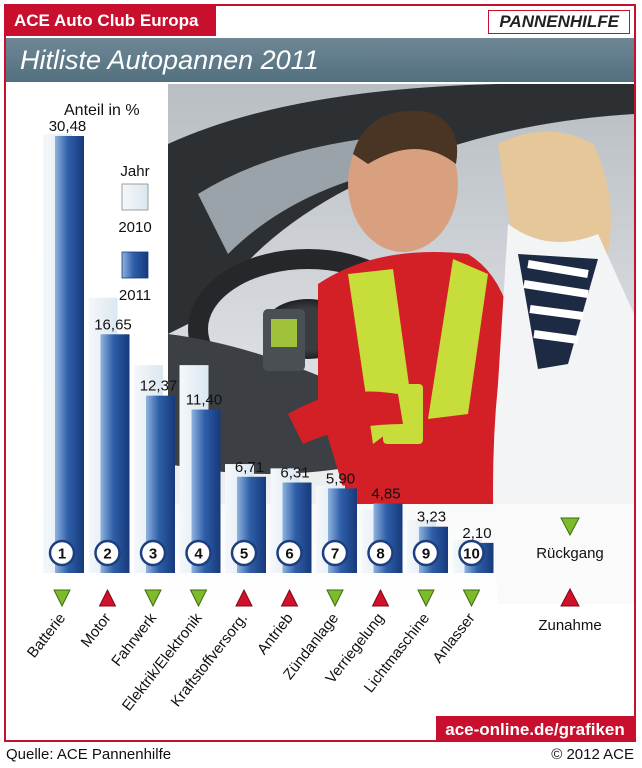 This screenshot has width=642, height=768. Describe the element at coordinates (159, 386) in the screenshot. I see `value-label: 12,37` at that location.